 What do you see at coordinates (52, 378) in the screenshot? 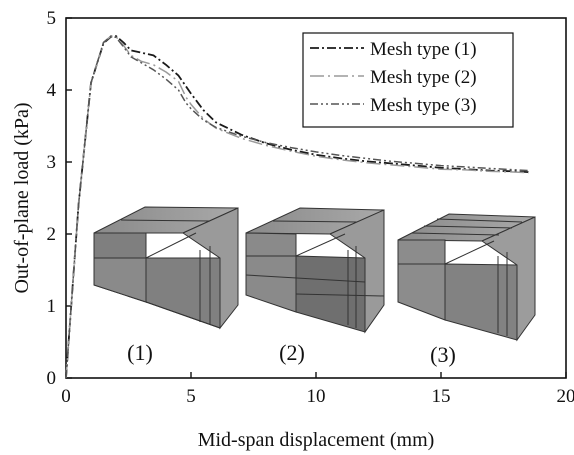
I see `y-tick-label: 0` at bounding box center [52, 378].